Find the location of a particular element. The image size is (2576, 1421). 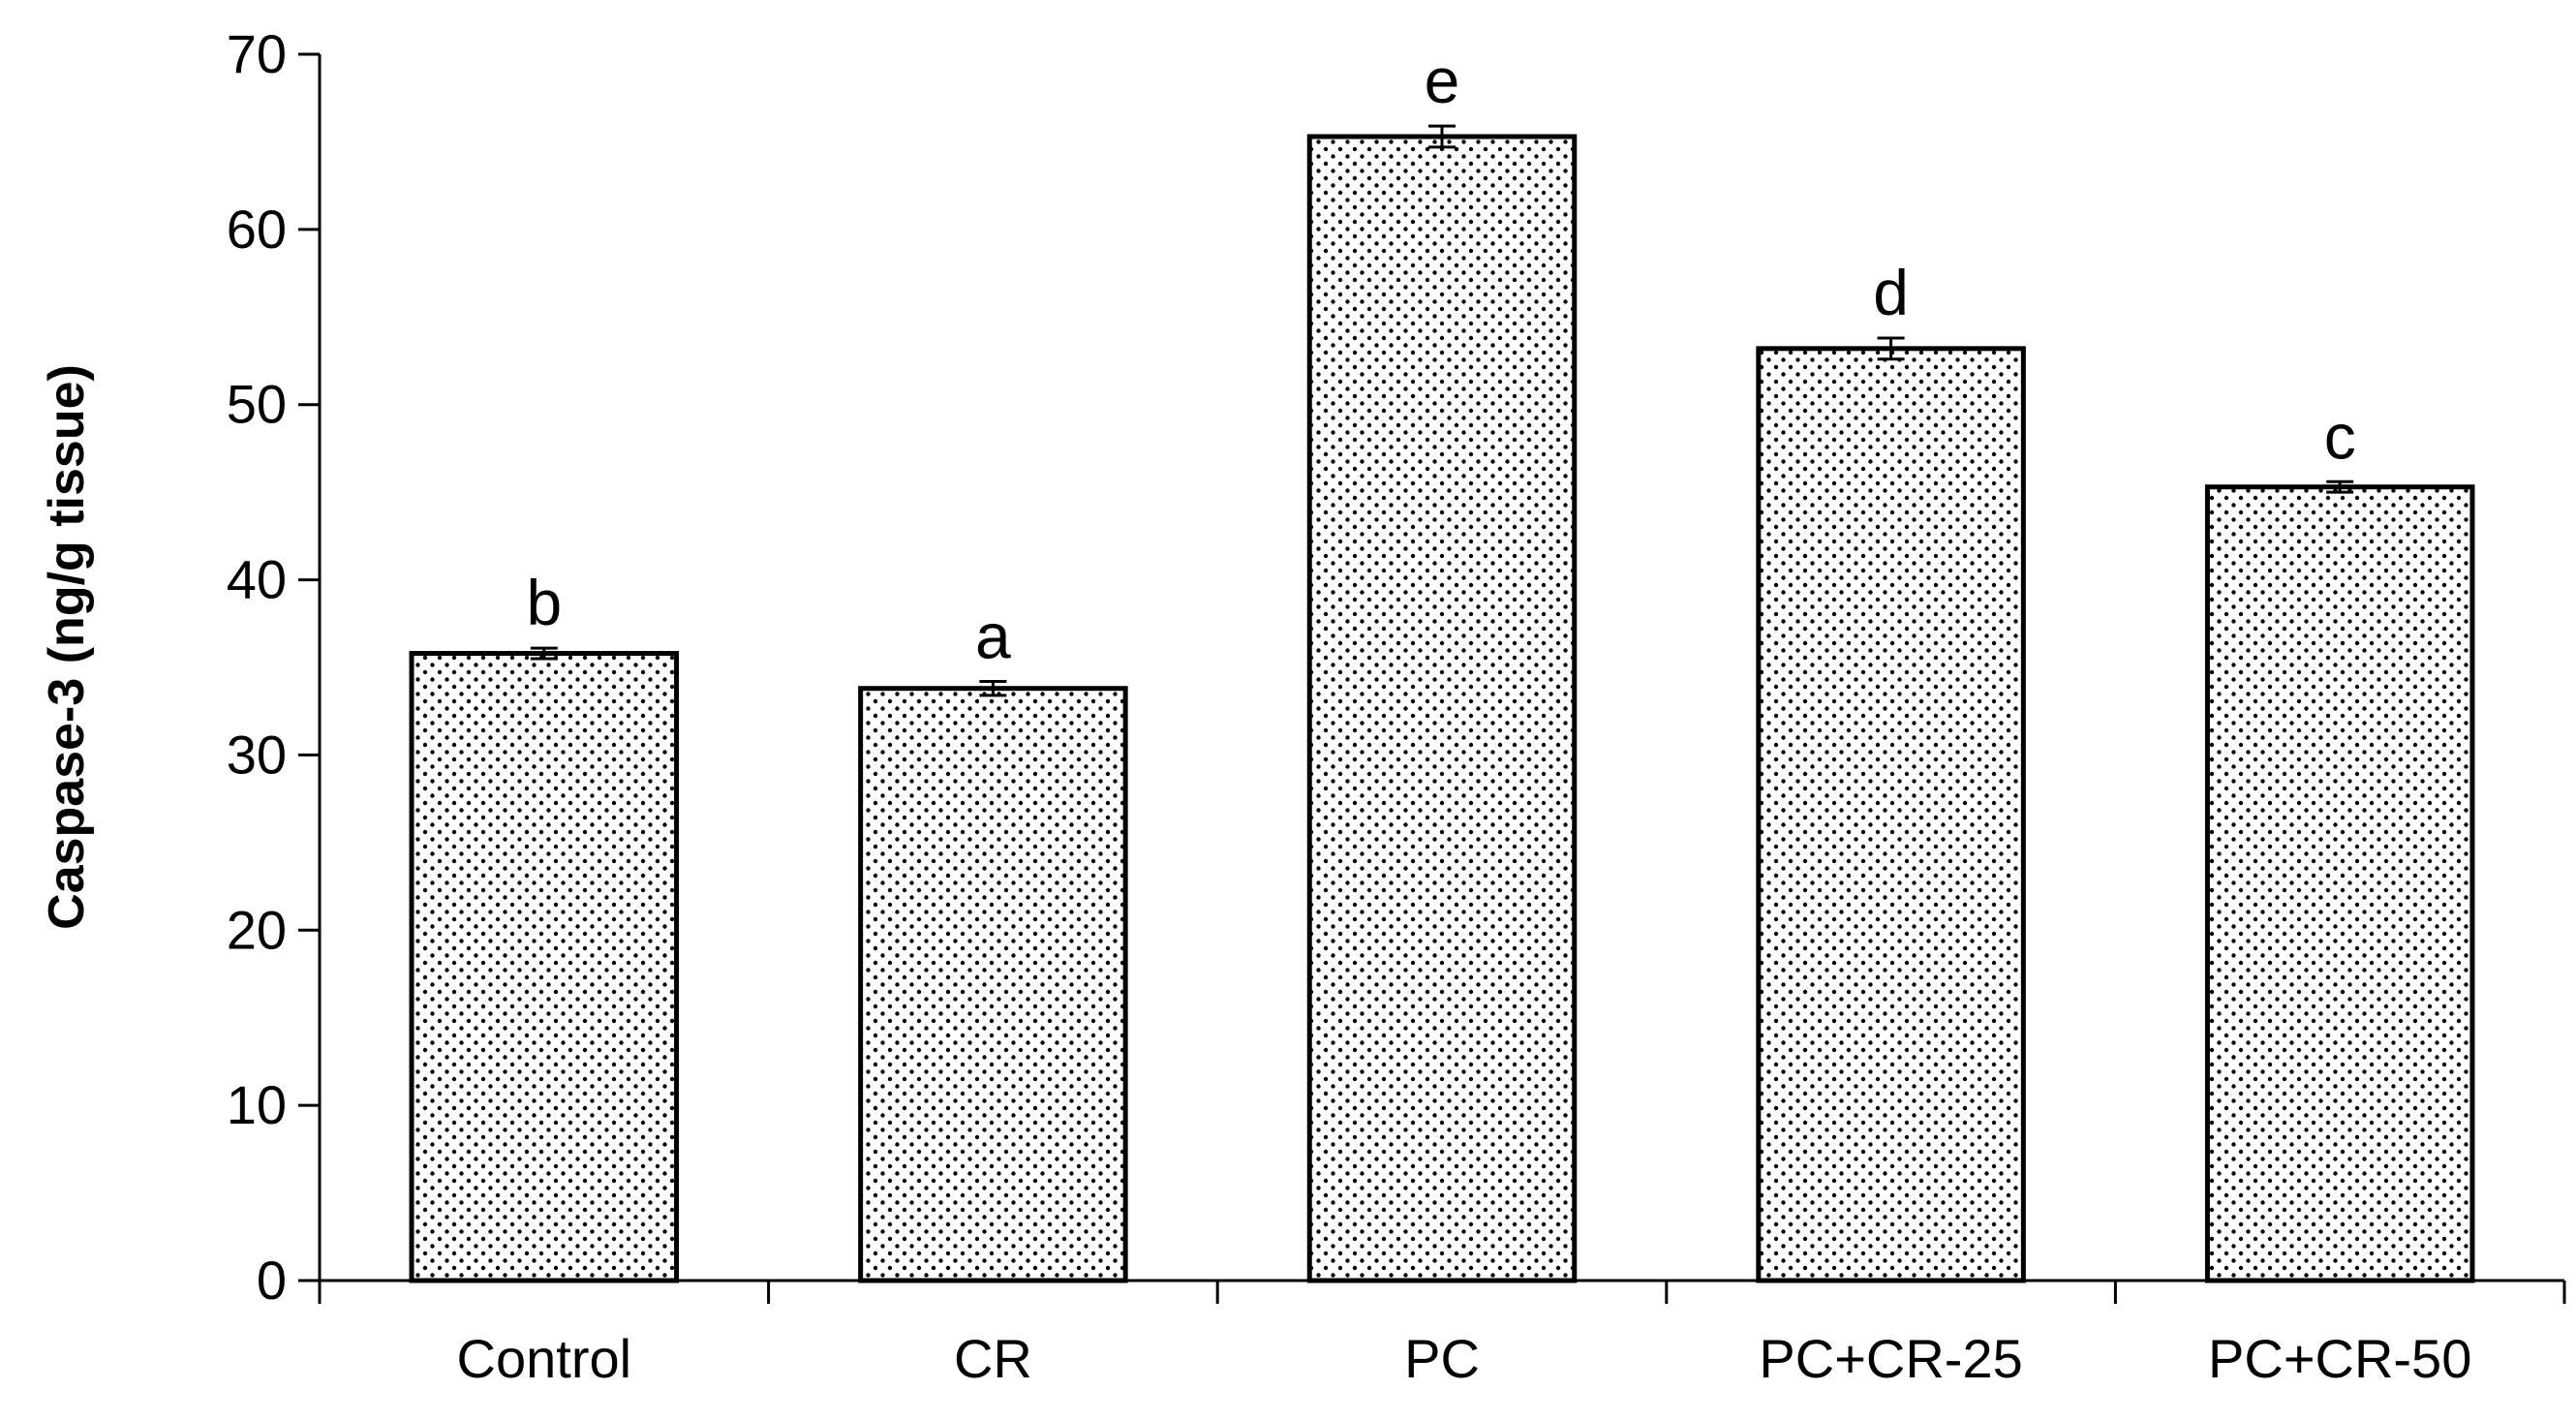

significance-label: a is located at coordinates (993, 635).